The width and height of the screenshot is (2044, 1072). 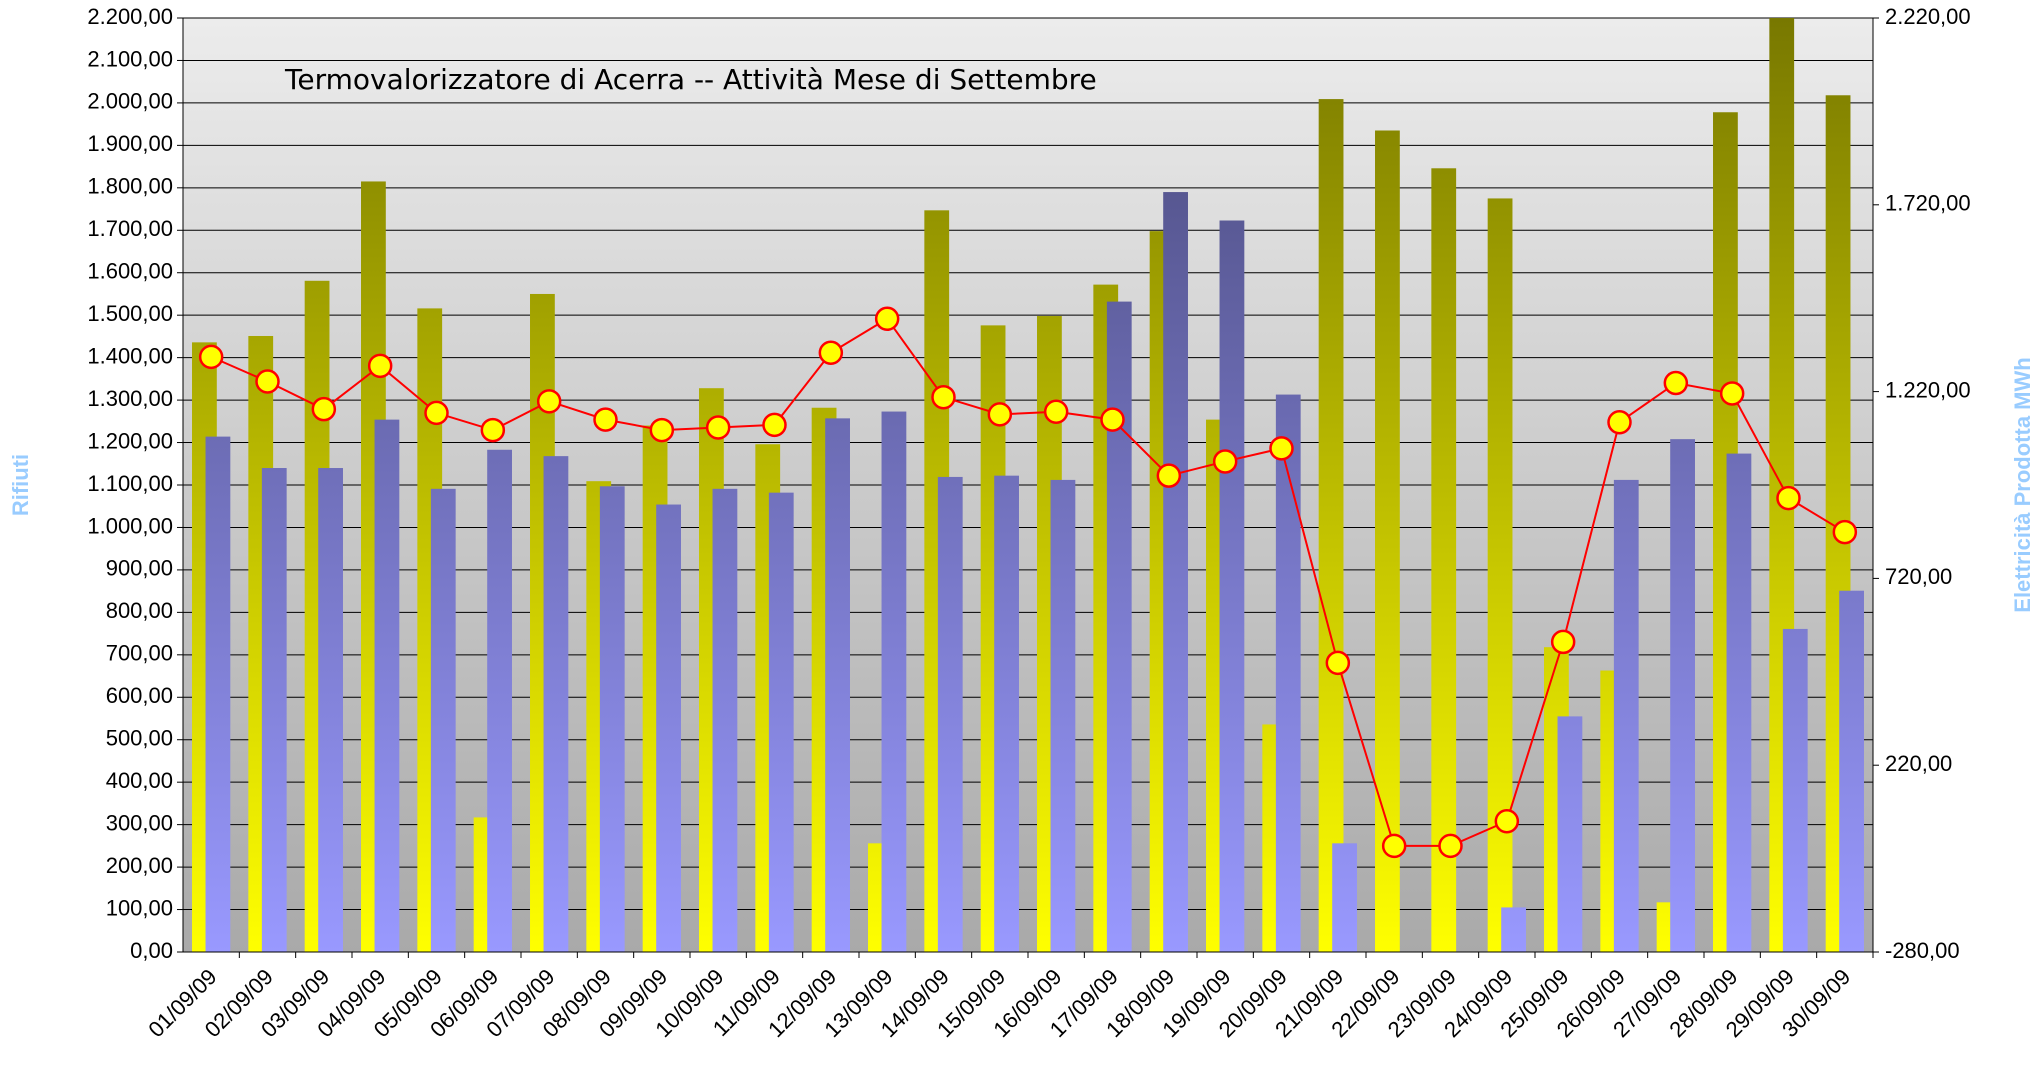 I want to click on y-tick-label: 2.200,00, so click(x=130, y=16).